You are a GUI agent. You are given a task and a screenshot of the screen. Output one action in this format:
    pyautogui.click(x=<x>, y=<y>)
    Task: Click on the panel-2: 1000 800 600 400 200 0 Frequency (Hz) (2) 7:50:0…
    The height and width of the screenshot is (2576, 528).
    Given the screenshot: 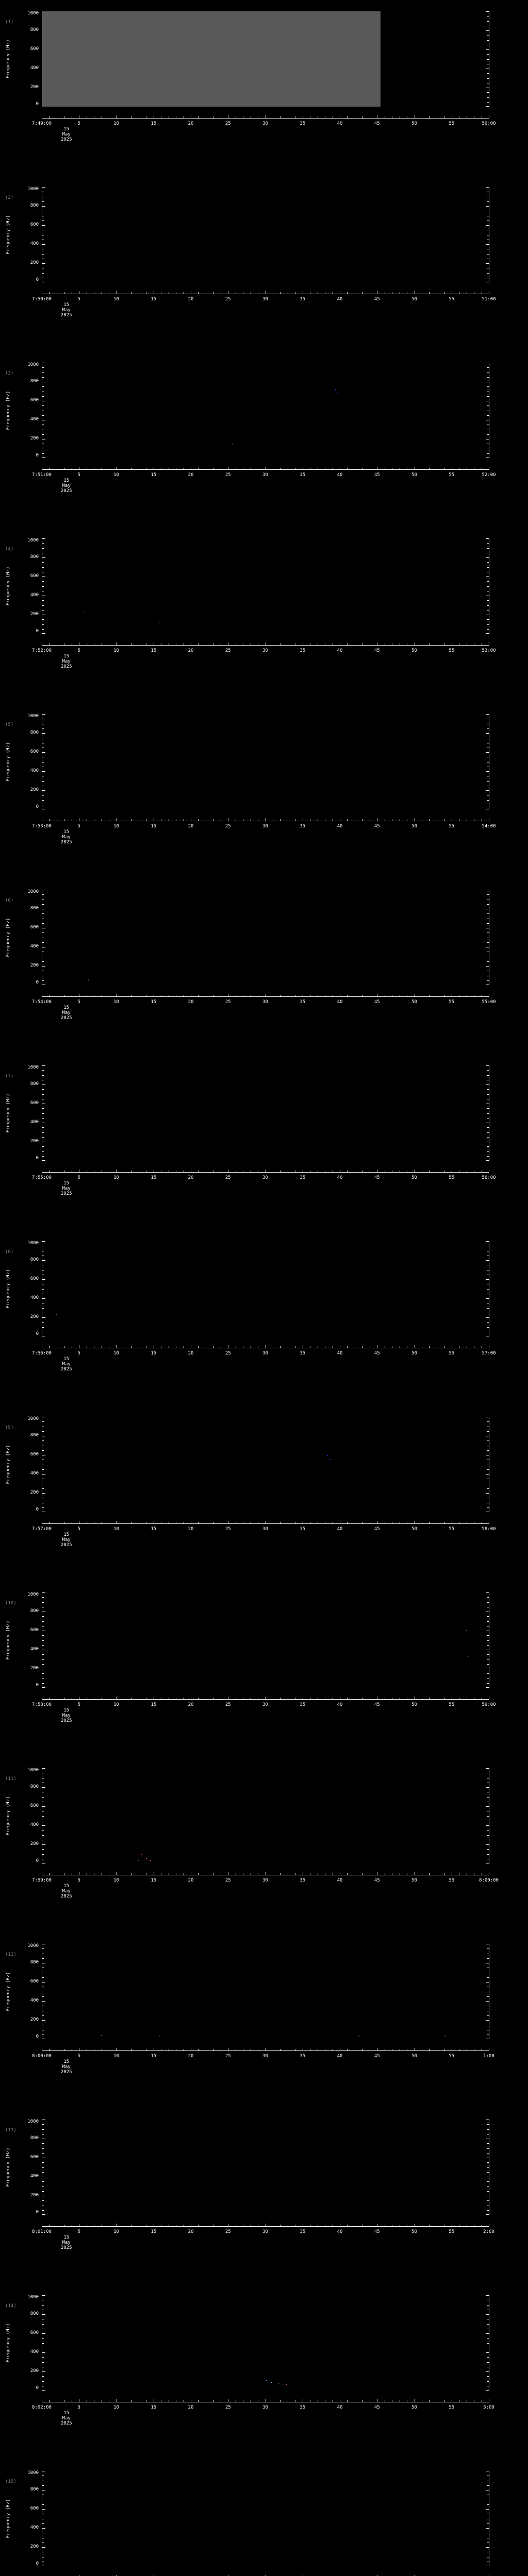 What is the action you would take?
    pyautogui.click(x=264, y=275)
    